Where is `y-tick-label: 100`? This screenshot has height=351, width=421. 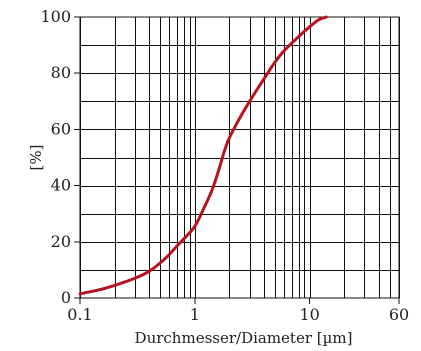
y-tick-label: 100 is located at coordinates (55, 16).